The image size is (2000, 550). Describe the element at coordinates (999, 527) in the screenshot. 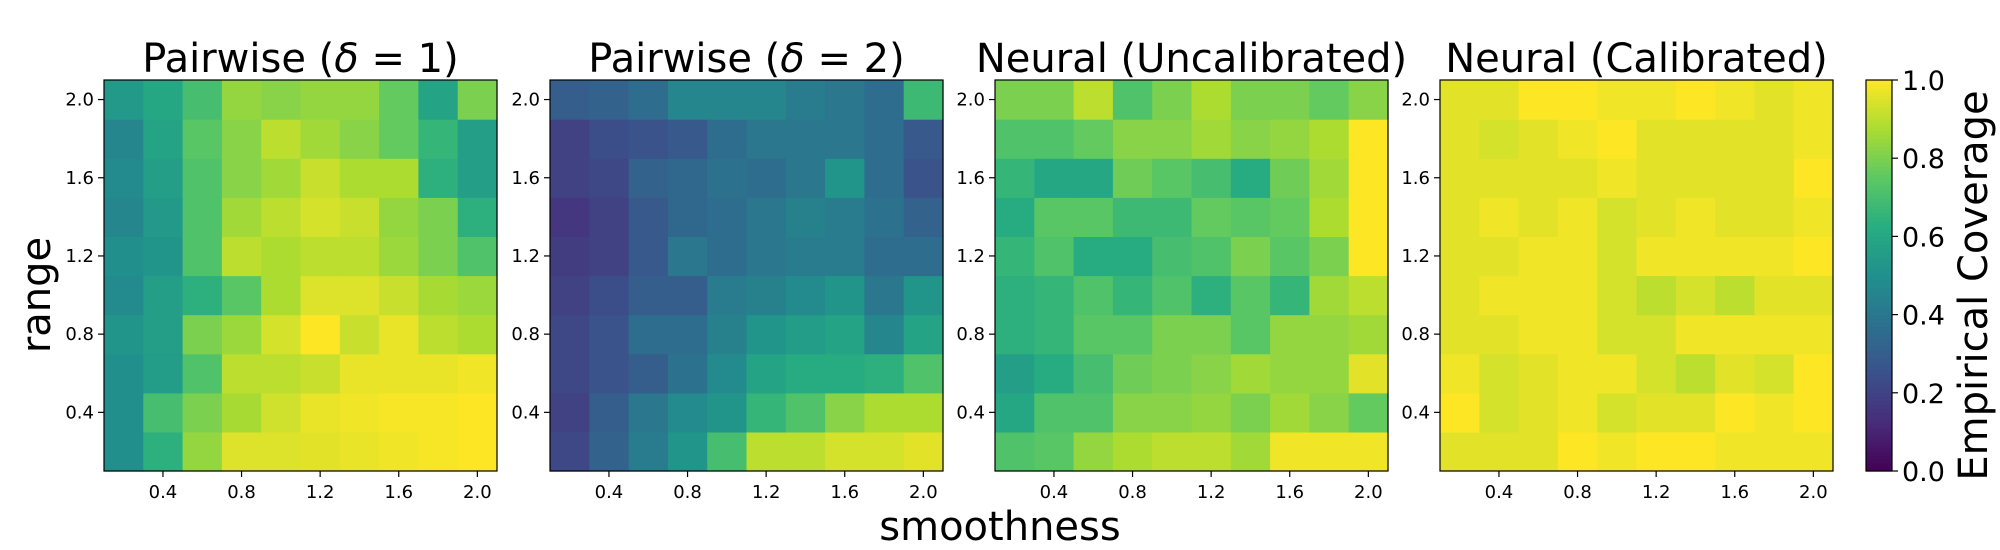

I see `x-axis-label: smoothness` at that location.